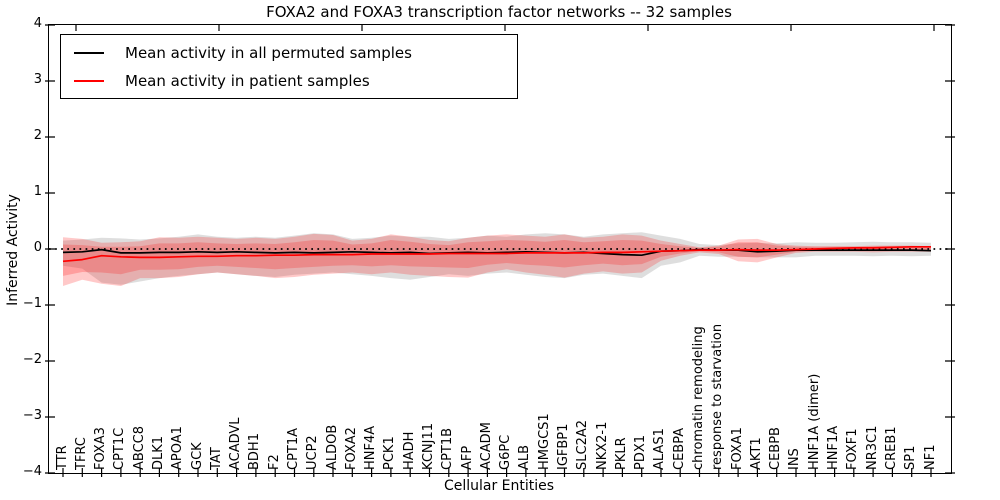 The height and width of the screenshot is (500, 1000). Describe the element at coordinates (911, 457) in the screenshot. I see `x-tick-label: SP1` at that location.